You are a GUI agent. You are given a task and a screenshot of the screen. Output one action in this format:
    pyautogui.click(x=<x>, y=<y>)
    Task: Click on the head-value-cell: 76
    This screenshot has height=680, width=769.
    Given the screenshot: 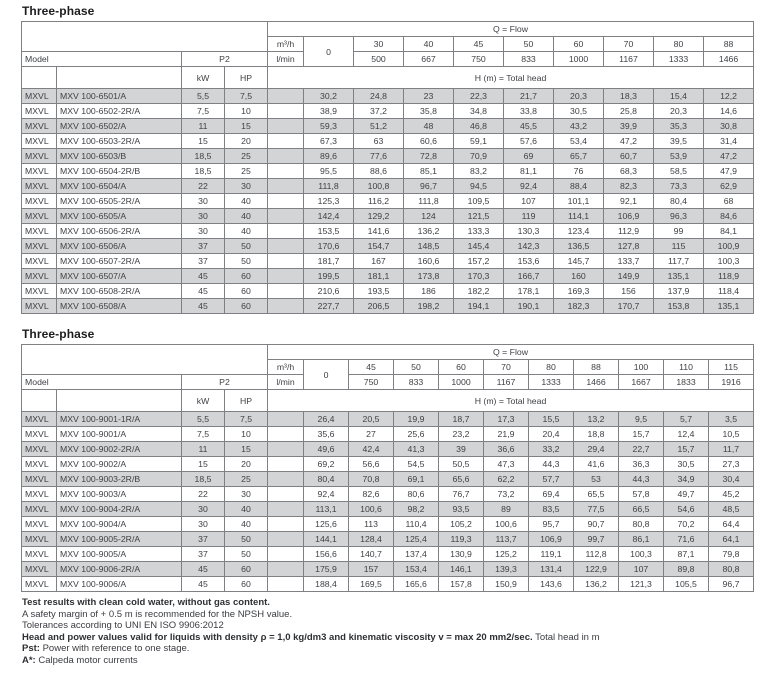 What is the action you would take?
    pyautogui.click(x=578, y=171)
    